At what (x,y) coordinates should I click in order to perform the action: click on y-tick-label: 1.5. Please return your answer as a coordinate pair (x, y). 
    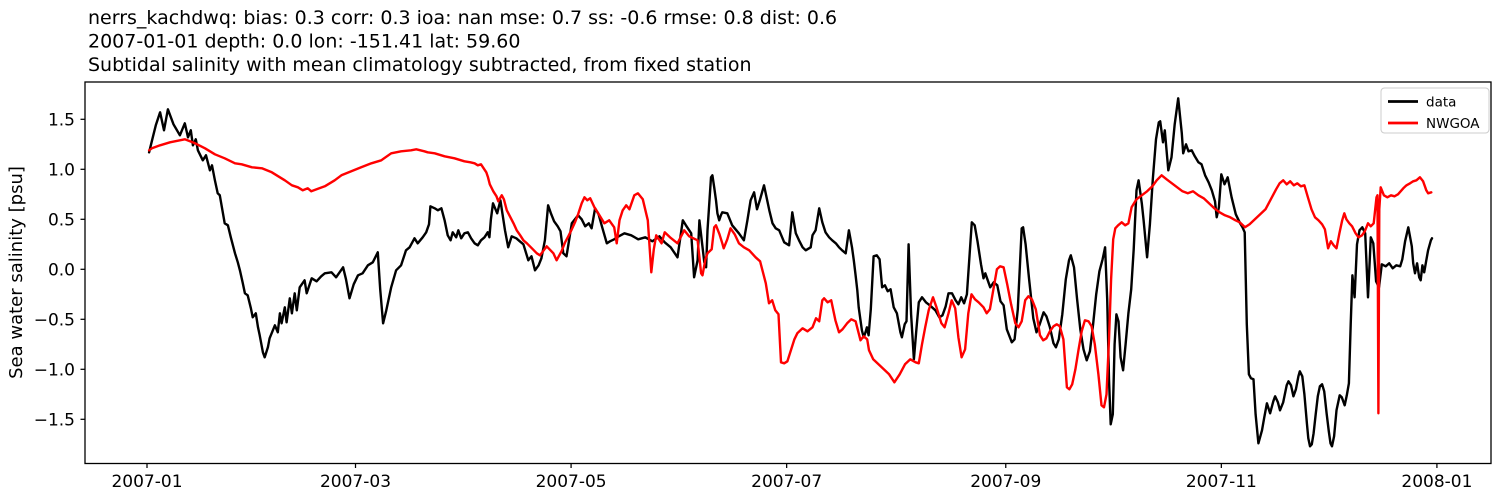
    Looking at the image, I should click on (61, 120).